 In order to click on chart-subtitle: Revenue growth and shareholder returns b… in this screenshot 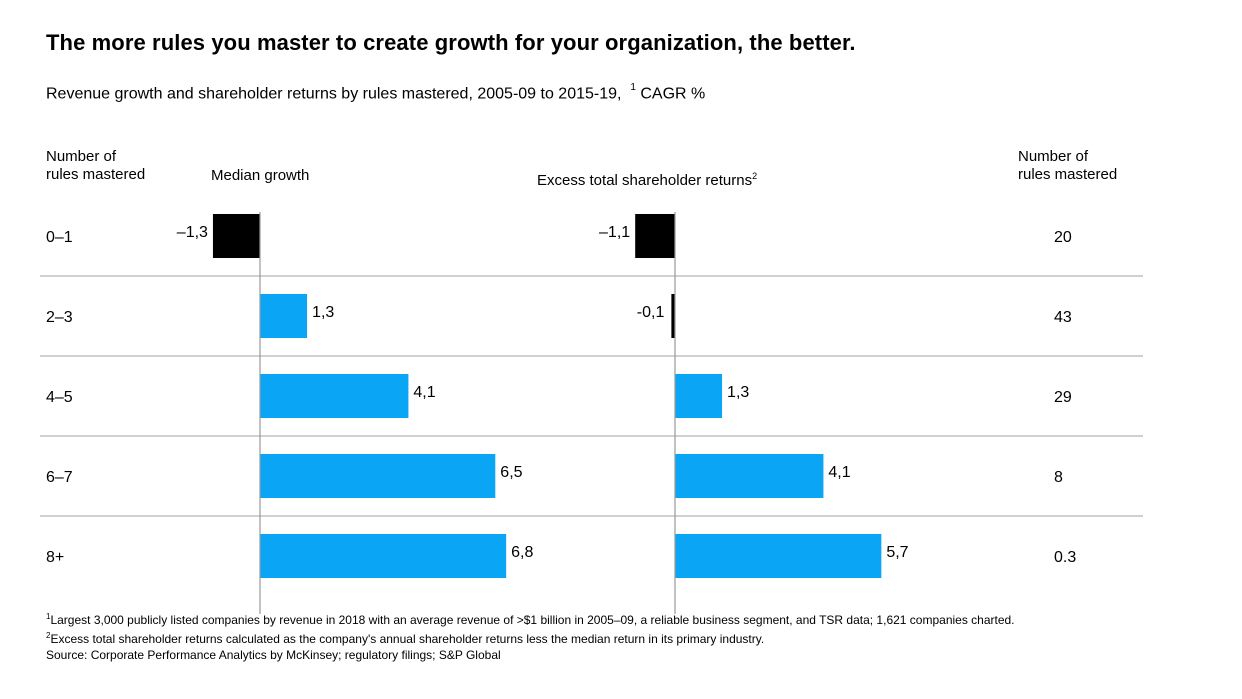, I will do `click(376, 92)`.